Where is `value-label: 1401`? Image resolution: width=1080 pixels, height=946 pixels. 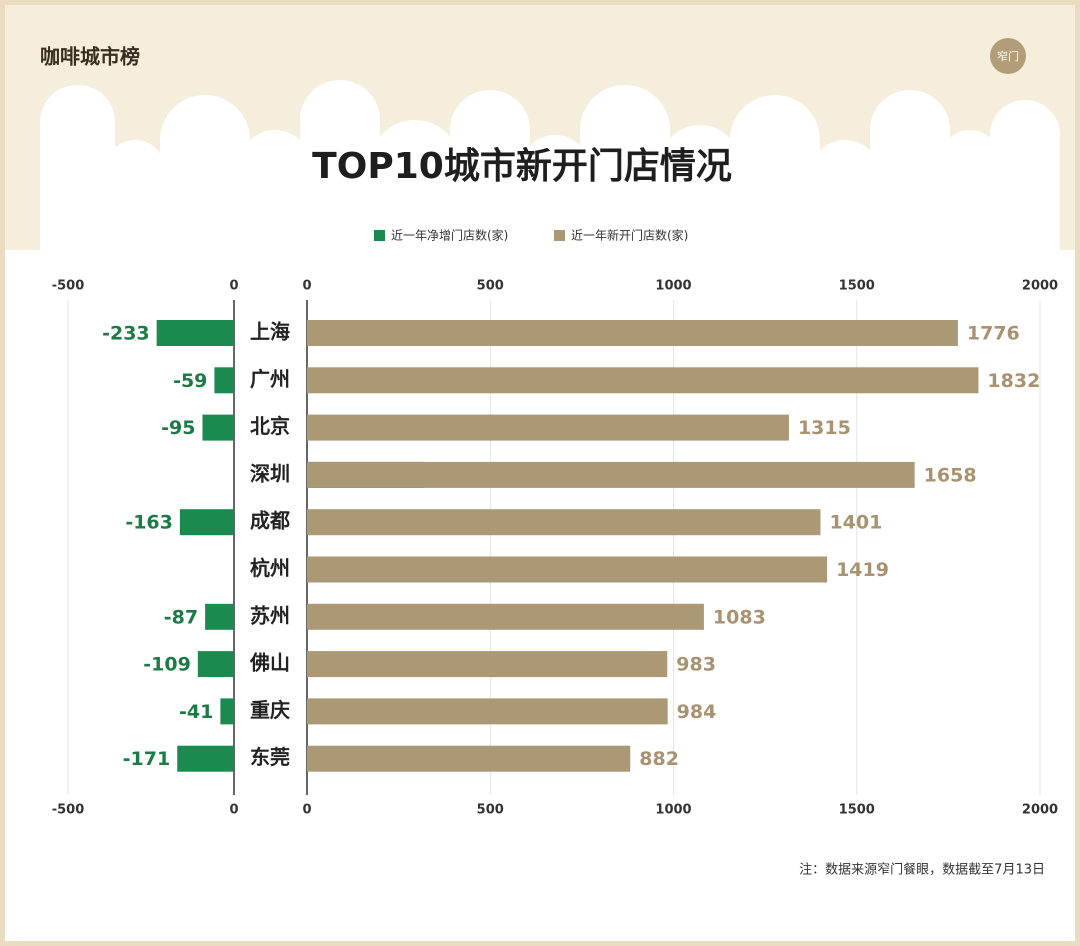 value-label: 1401 is located at coordinates (855, 523).